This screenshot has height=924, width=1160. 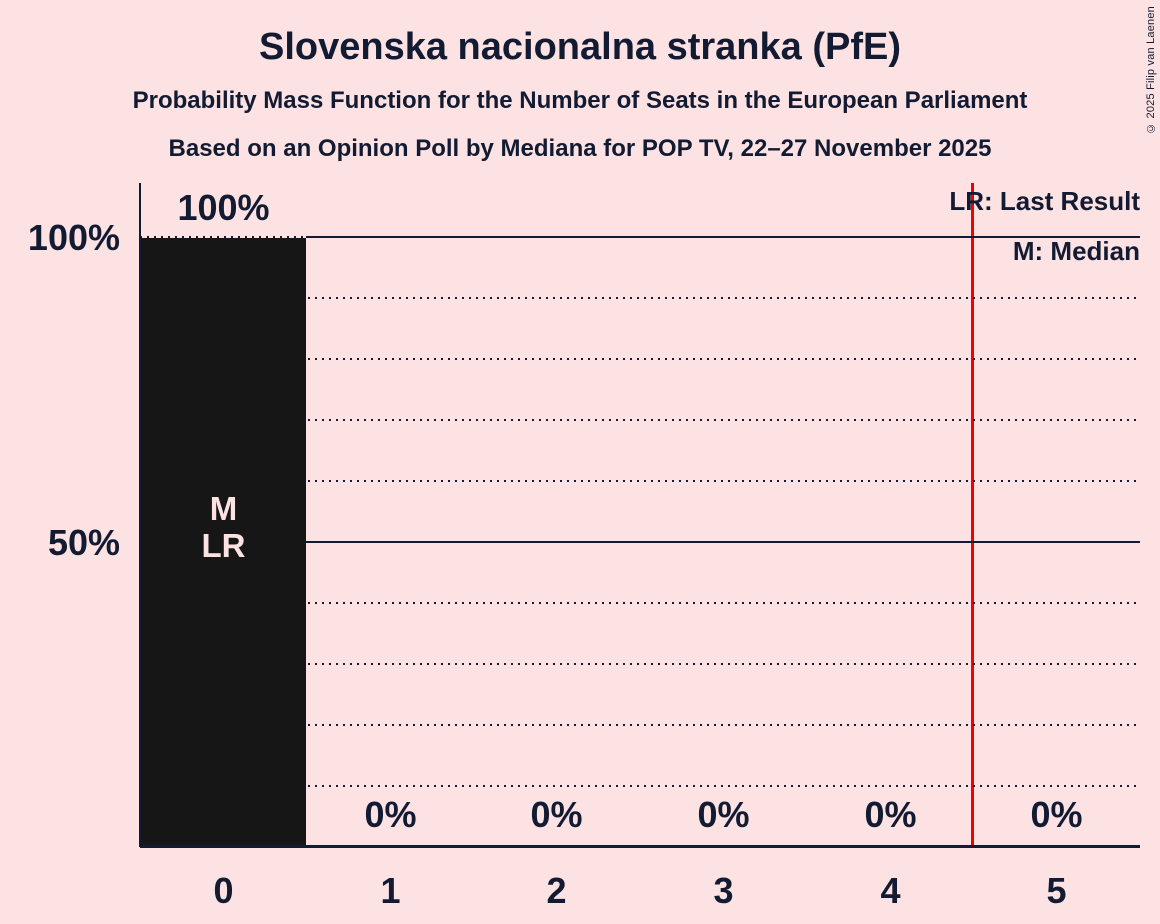 I want to click on x-tick-label-1: 1, so click(x=390, y=890).